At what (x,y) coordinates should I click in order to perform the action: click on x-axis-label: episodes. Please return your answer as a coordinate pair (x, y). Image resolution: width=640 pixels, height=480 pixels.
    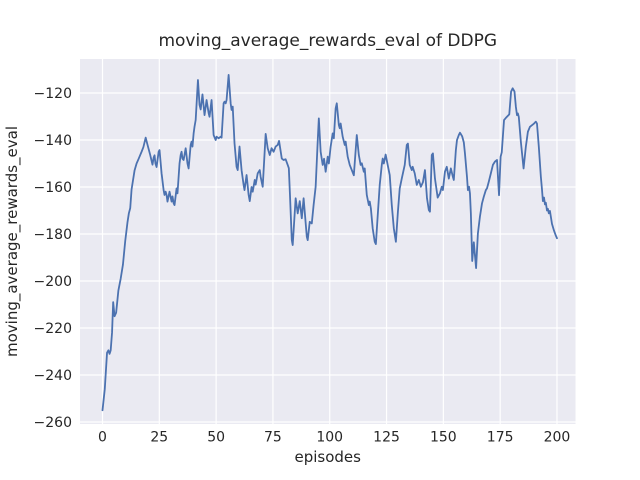
    Looking at the image, I should click on (328, 457).